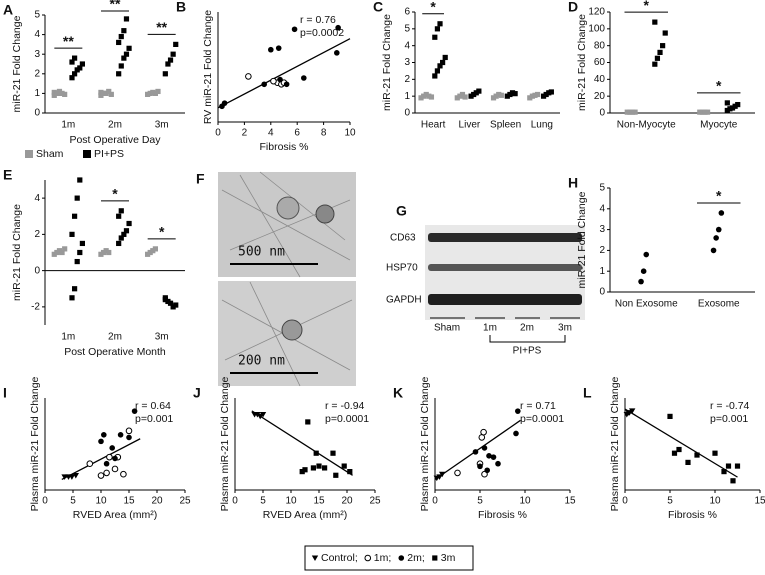 The image size is (765, 575). I want to click on panel-label: E, so click(7, 175).